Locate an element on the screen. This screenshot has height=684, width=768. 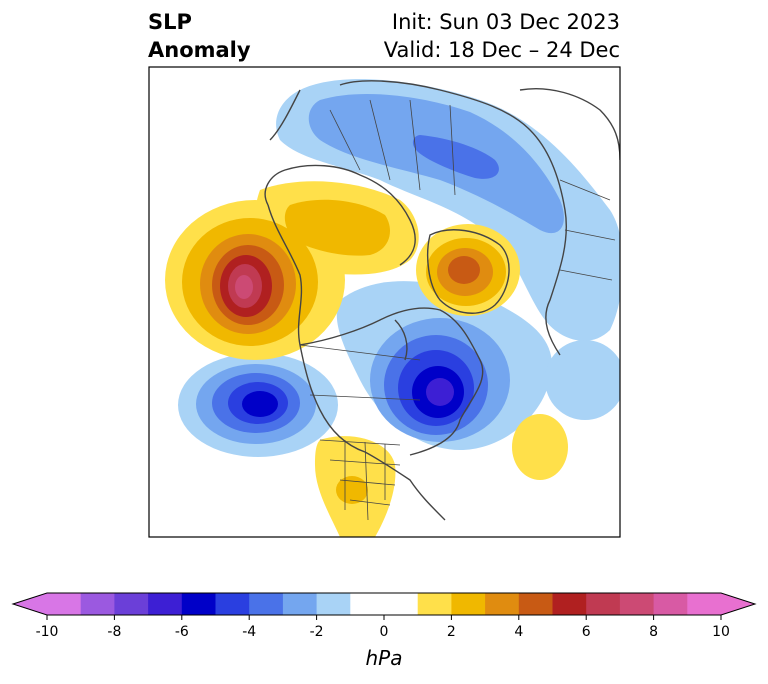
colorbar-tick-label: 10 is located at coordinates (721, 632).